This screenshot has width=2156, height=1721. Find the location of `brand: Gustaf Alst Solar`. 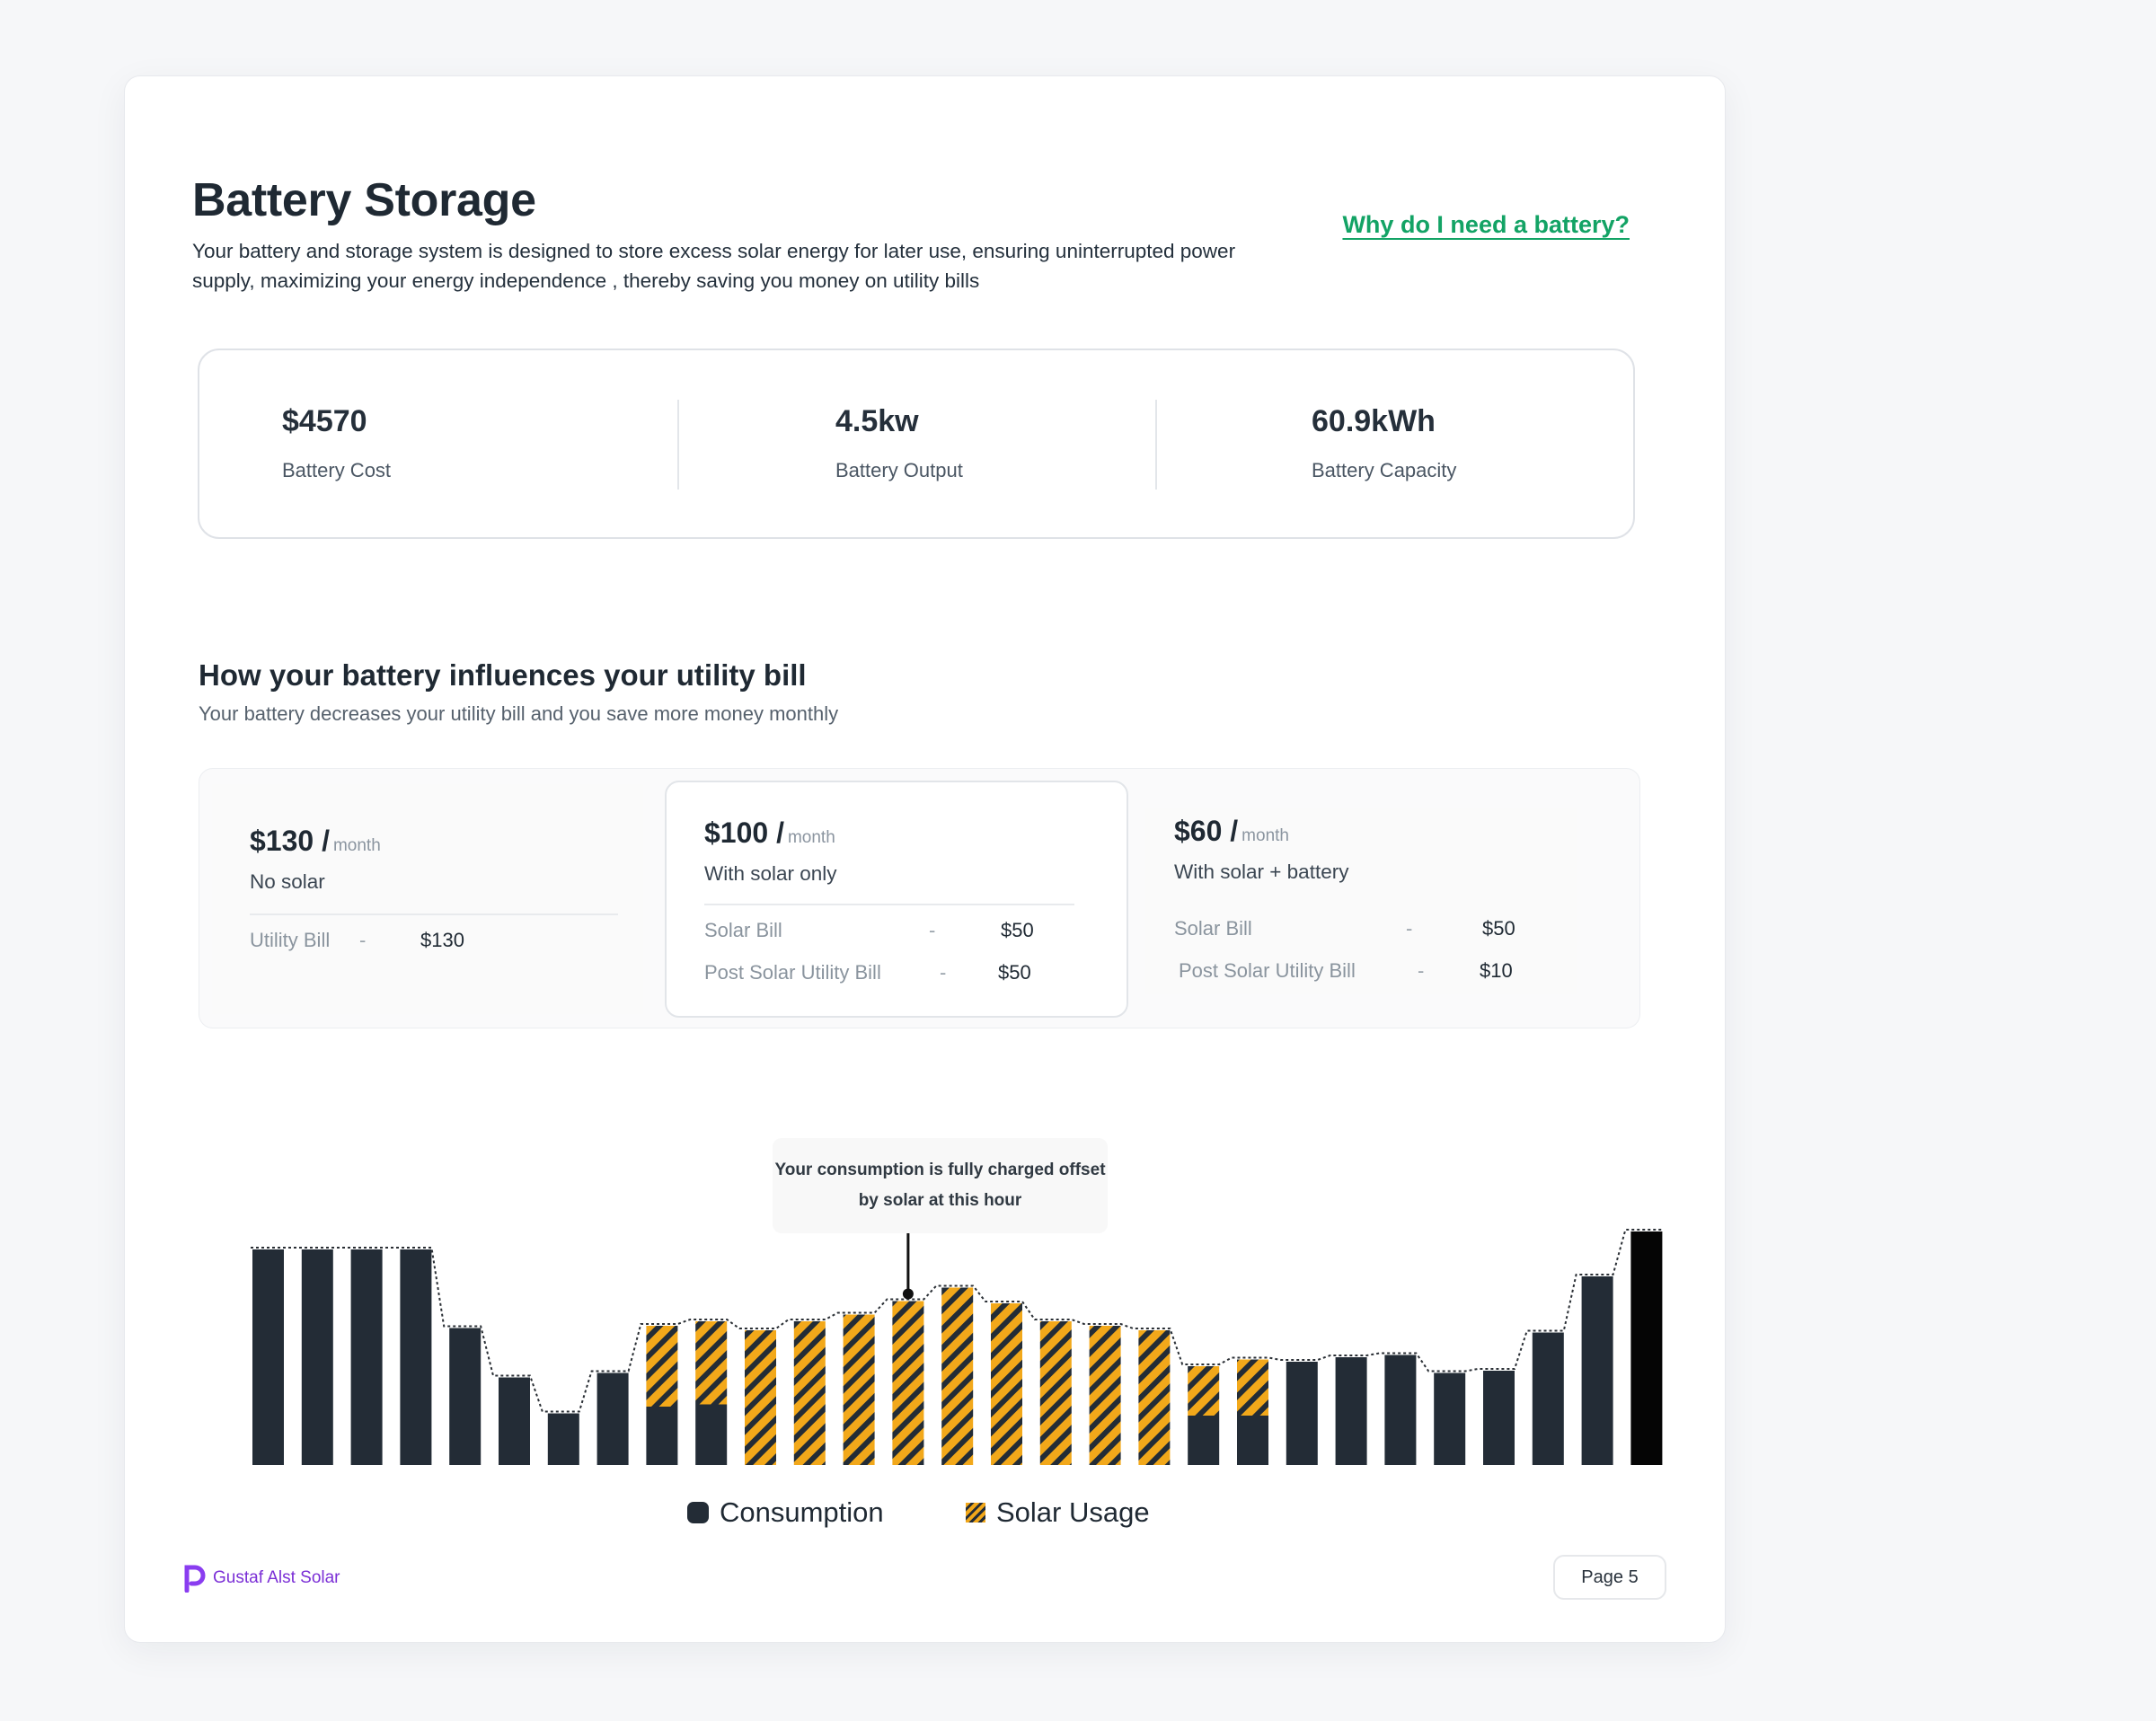

brand: Gustaf Alst Solar is located at coordinates (262, 1578).